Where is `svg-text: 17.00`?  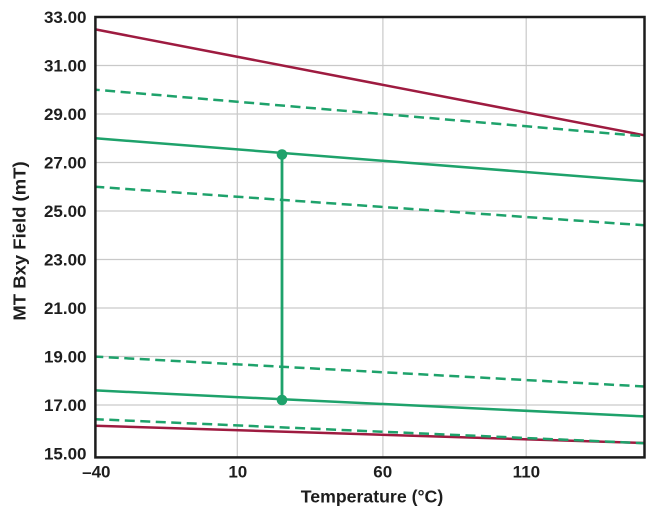
svg-text: 17.00 is located at coordinates (65, 405).